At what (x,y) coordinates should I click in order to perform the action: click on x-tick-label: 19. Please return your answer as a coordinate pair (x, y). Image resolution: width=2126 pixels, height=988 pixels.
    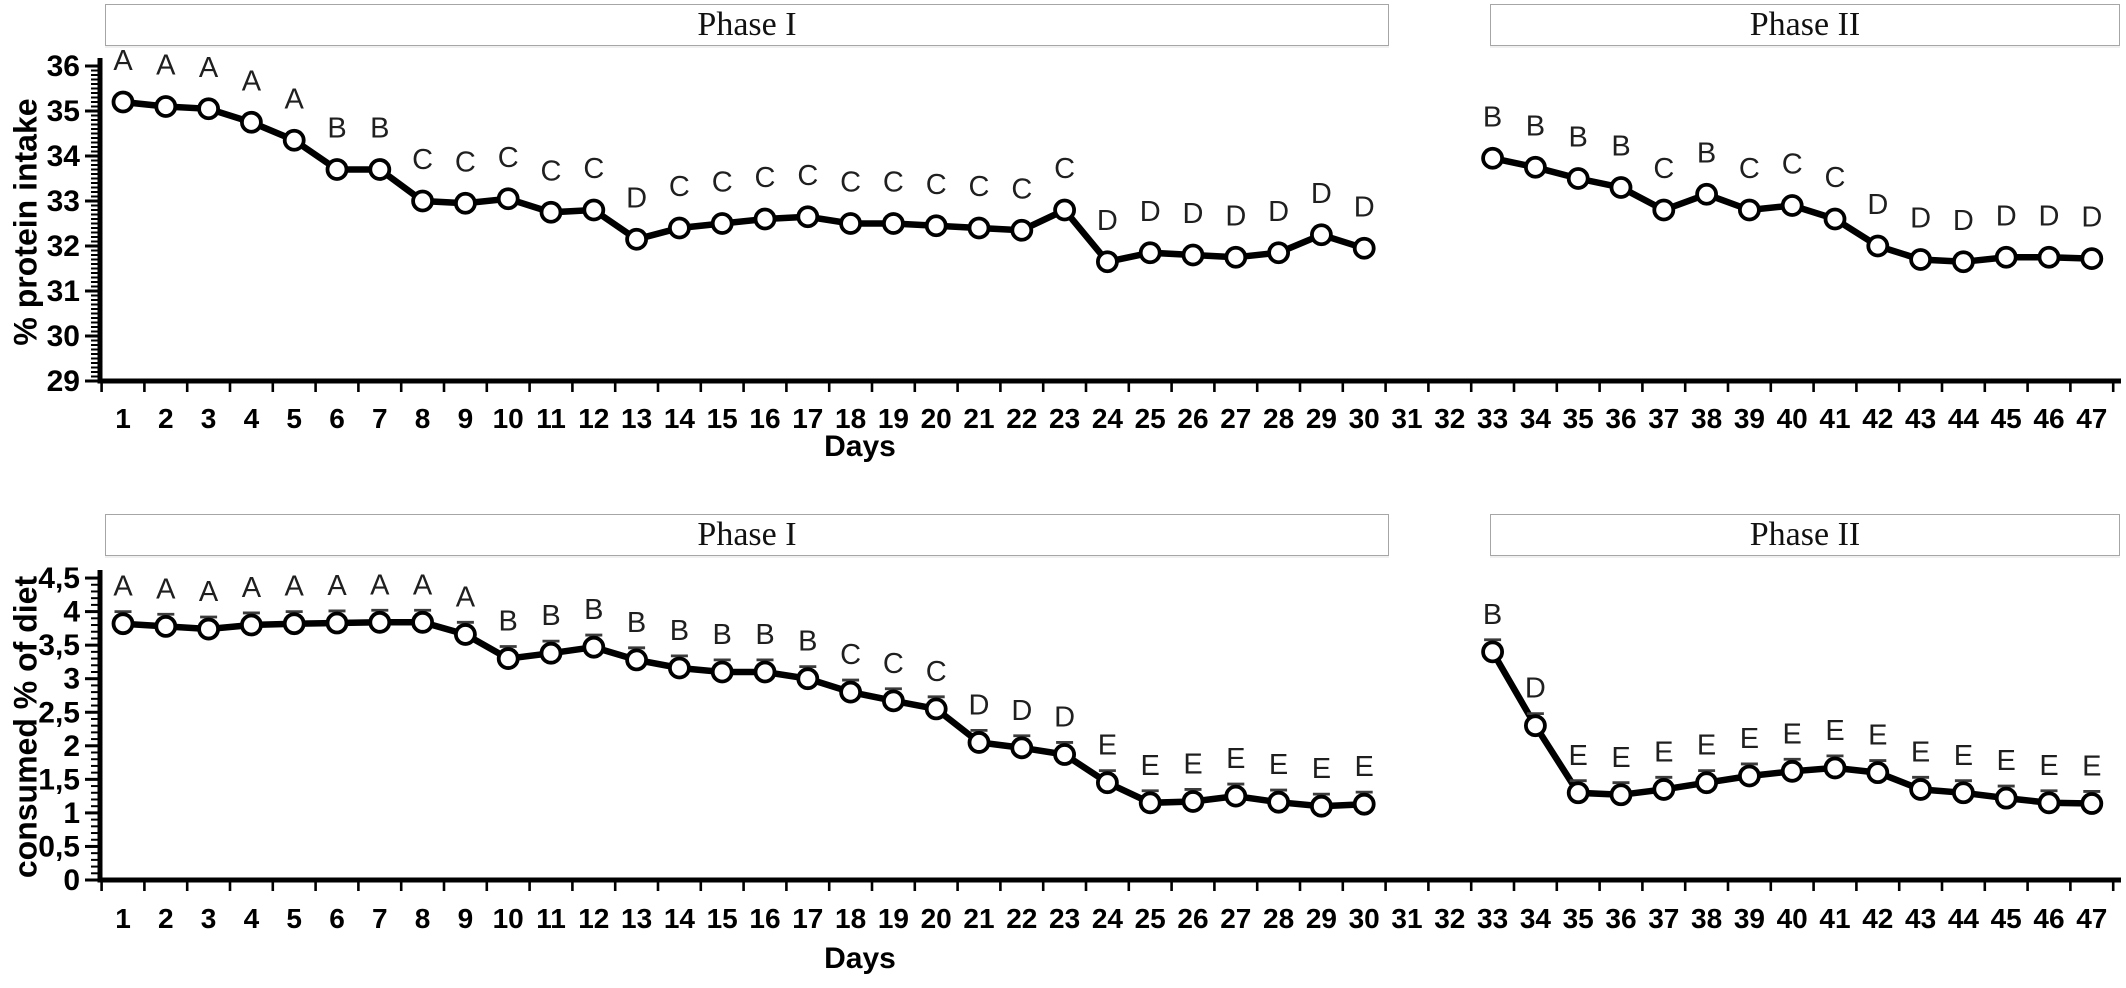
    Looking at the image, I should click on (893, 418).